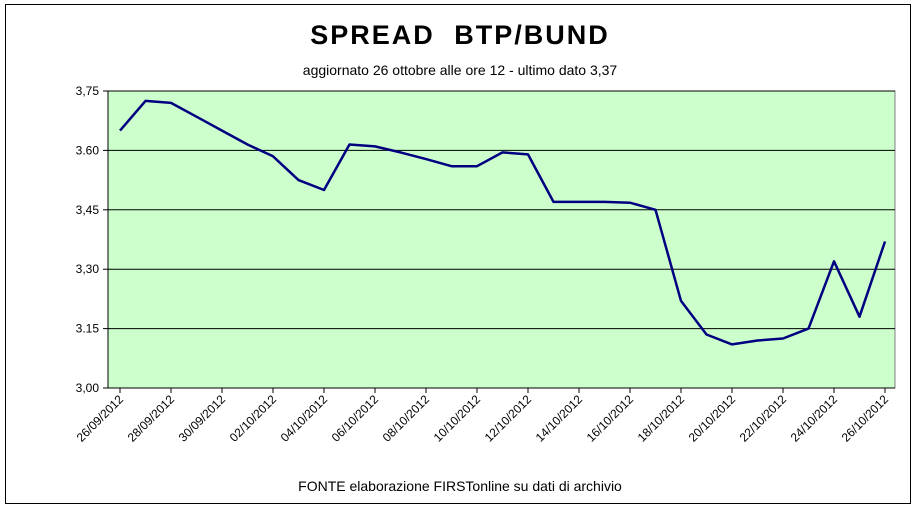 Image resolution: width=920 pixels, height=510 pixels. Describe the element at coordinates (151, 418) in the screenshot. I see `x-tick-label: 28/09/2012` at that location.